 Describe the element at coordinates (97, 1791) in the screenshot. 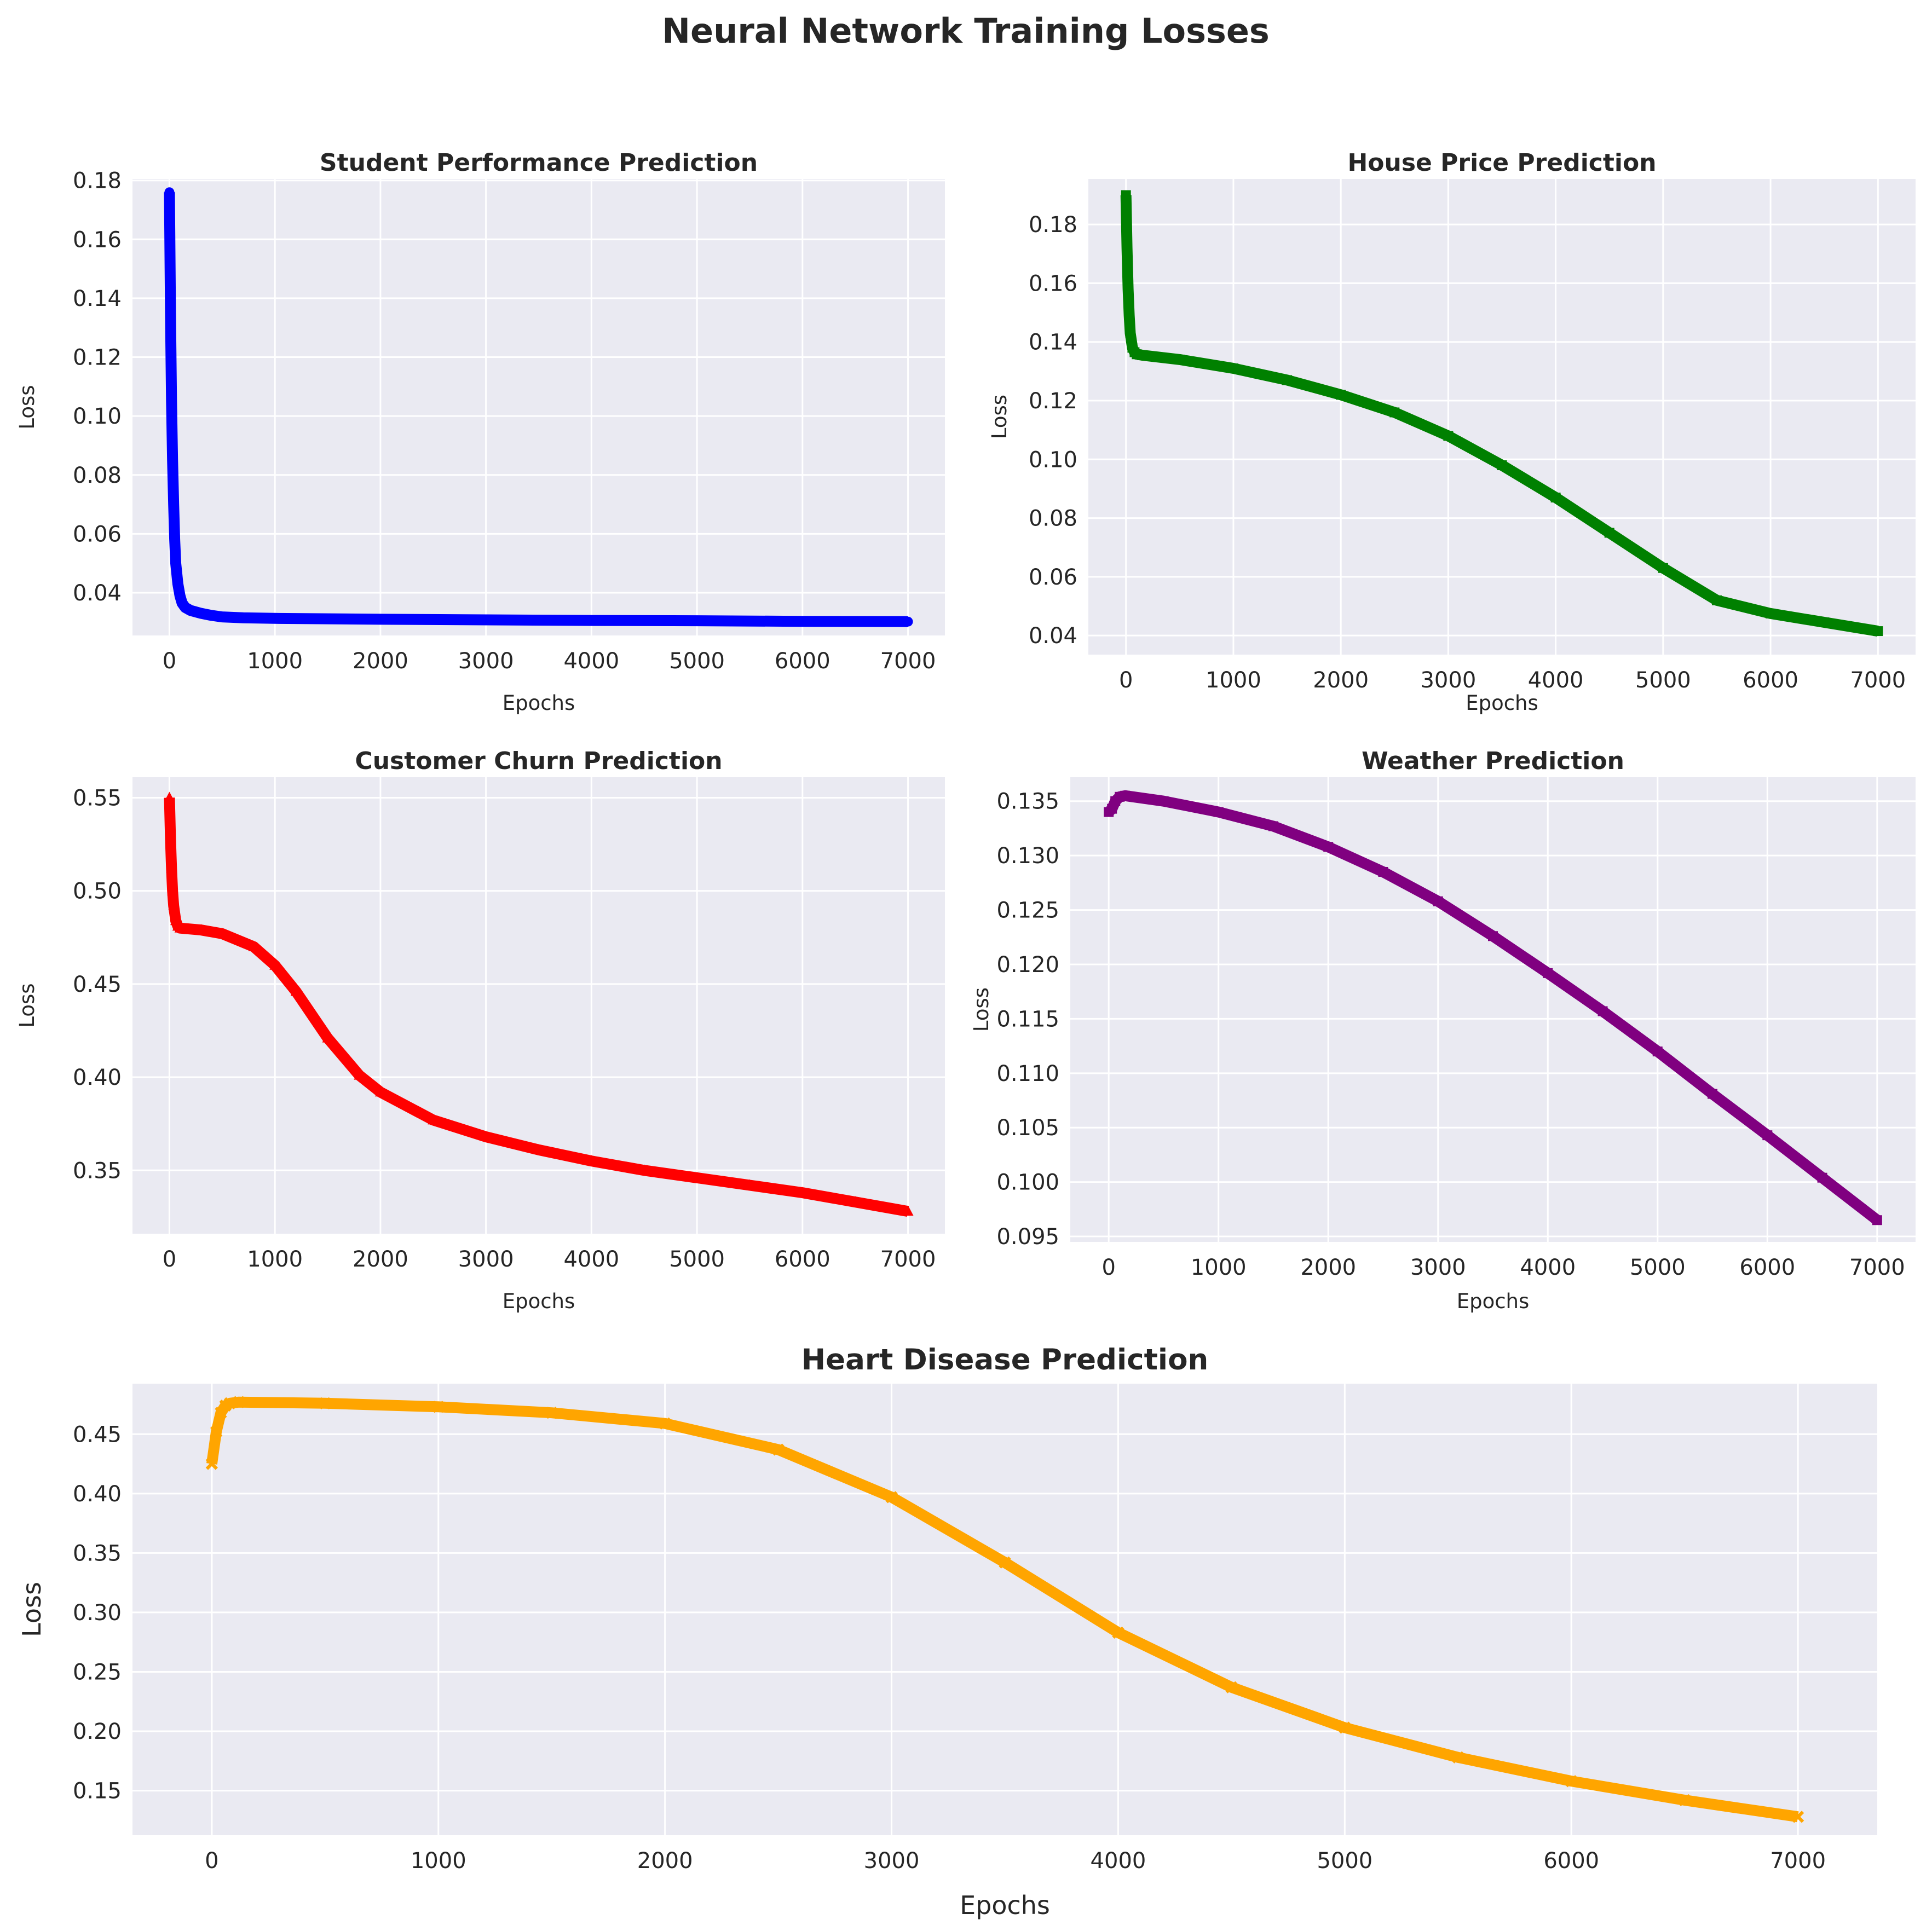

I see `y-tick-label: 0.15` at that location.